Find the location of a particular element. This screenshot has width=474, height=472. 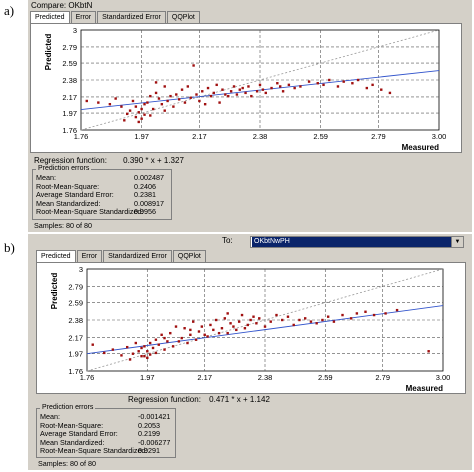

to-select-value: OKbtNwPH is located at coordinates (351, 242).